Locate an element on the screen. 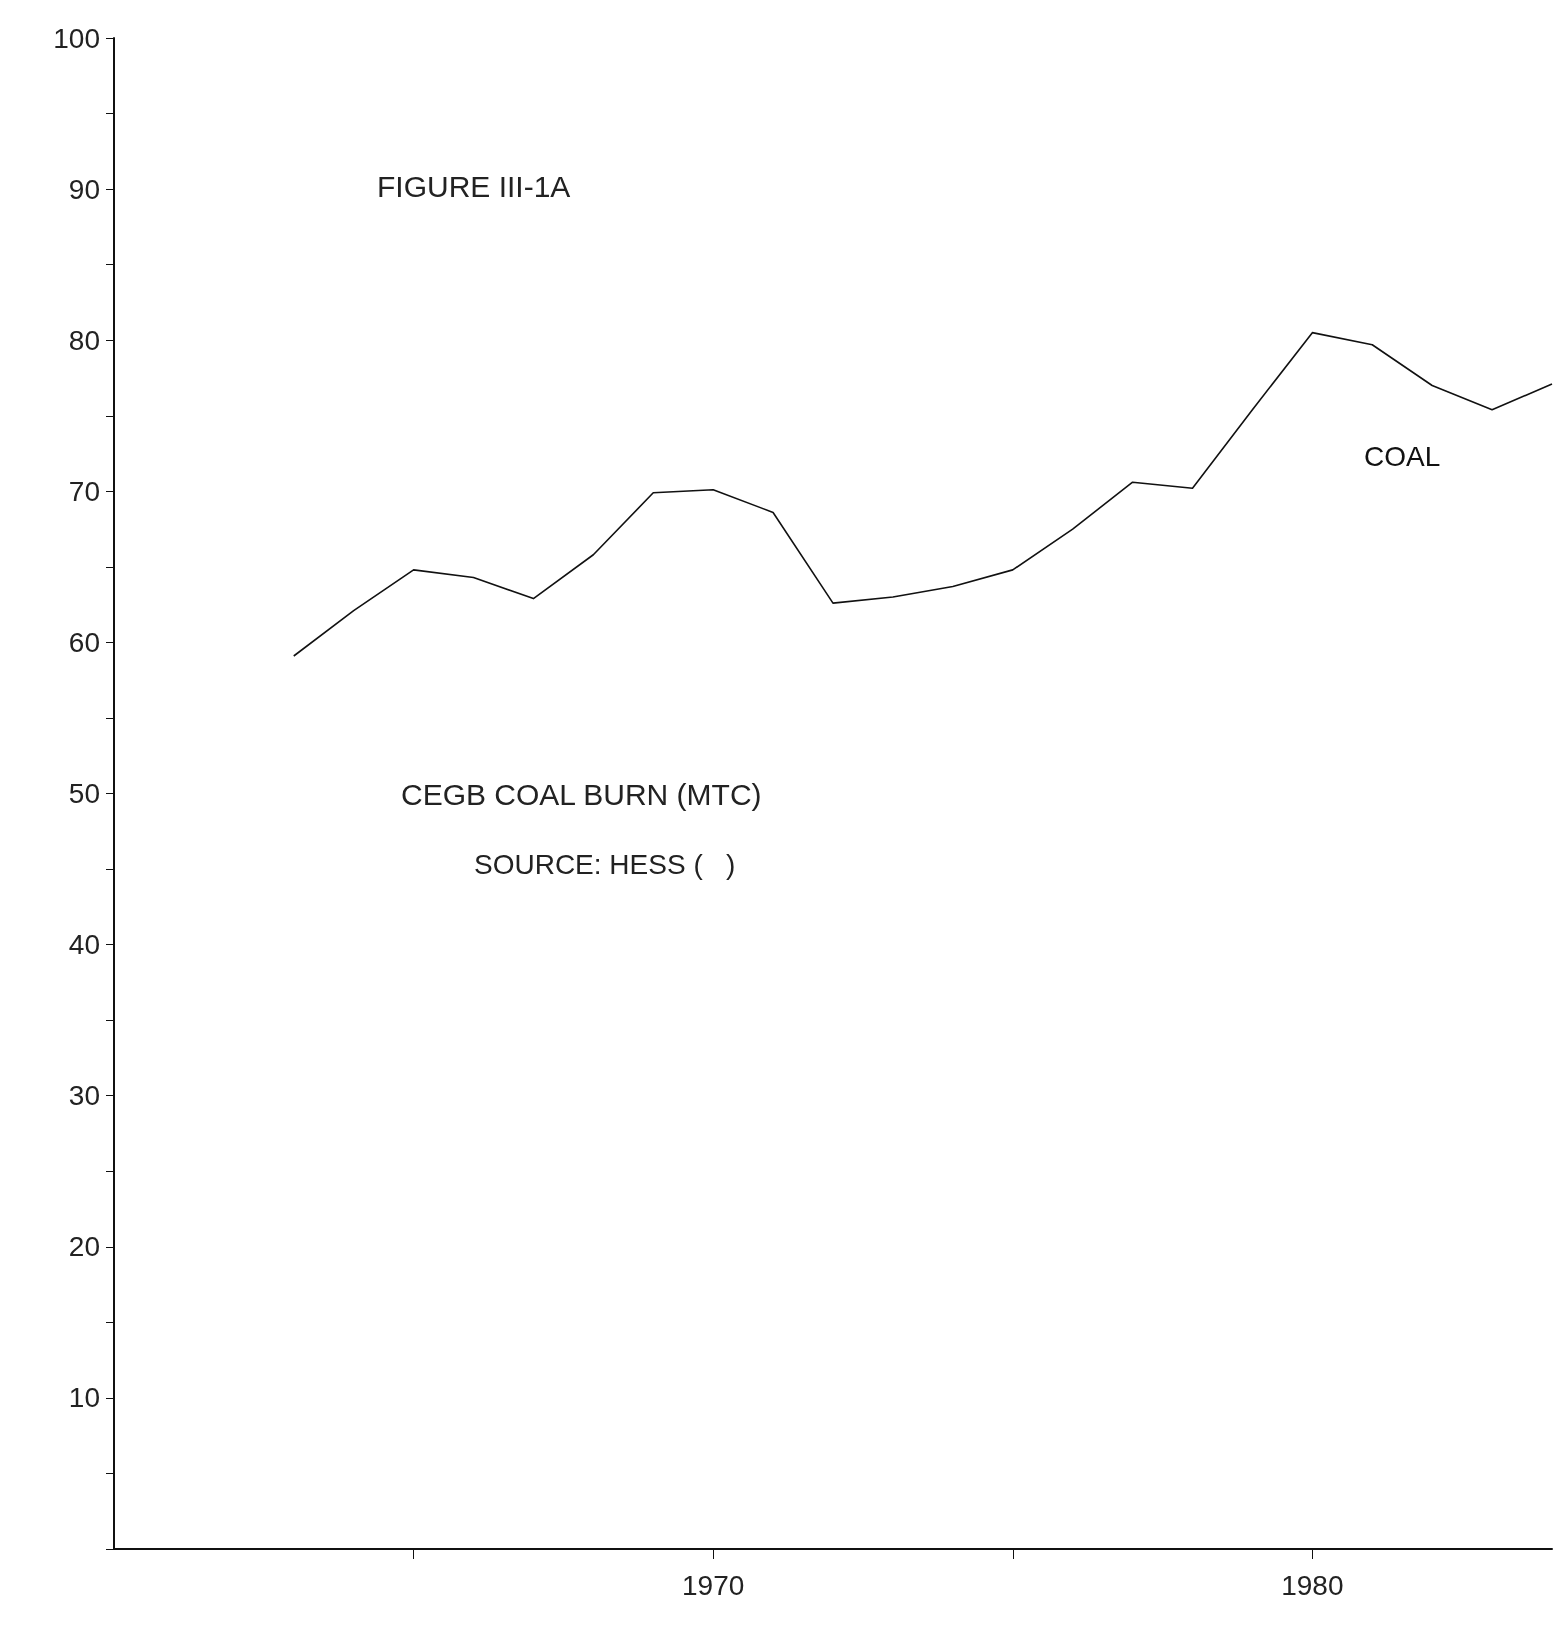  y-tick-label: 60 is located at coordinates (84, 642).